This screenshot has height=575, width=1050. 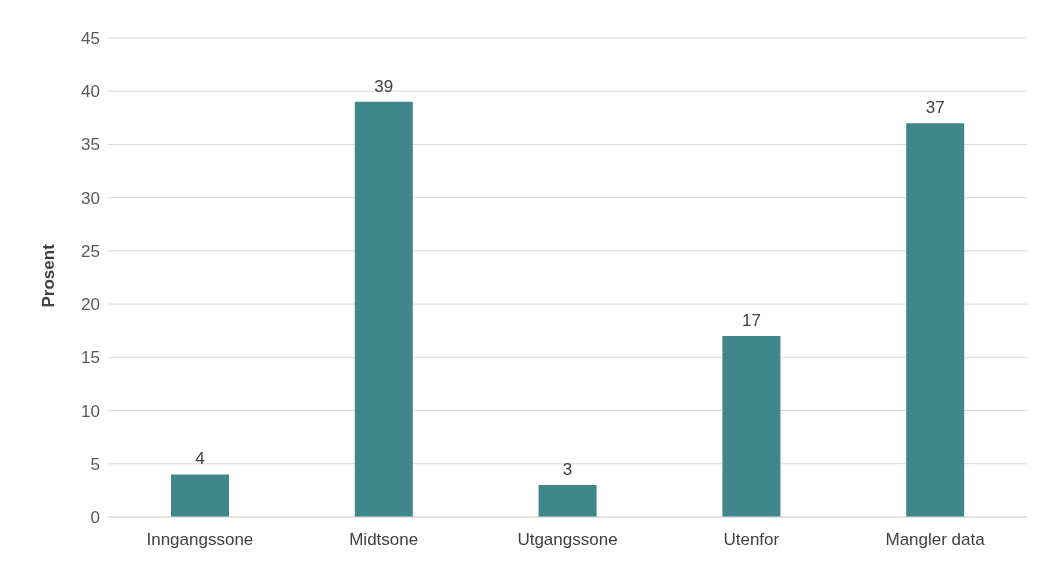 What do you see at coordinates (90, 92) in the screenshot?
I see `y-tick-label: 40` at bounding box center [90, 92].